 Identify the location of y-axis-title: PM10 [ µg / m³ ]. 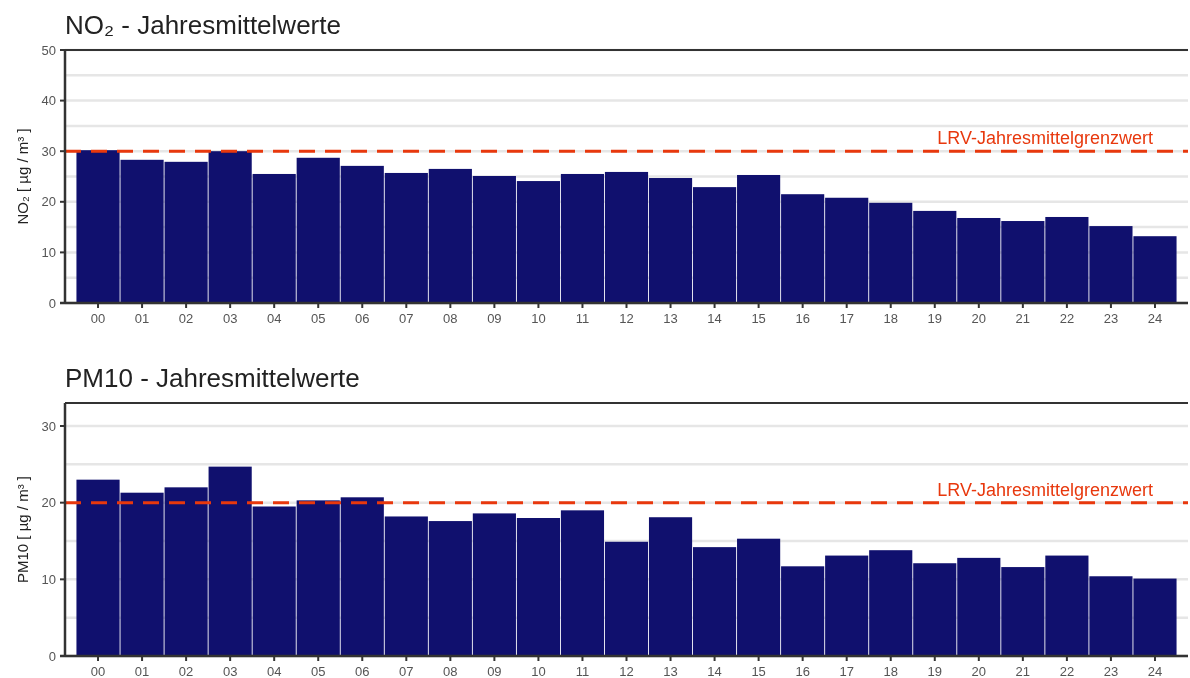
(22, 529).